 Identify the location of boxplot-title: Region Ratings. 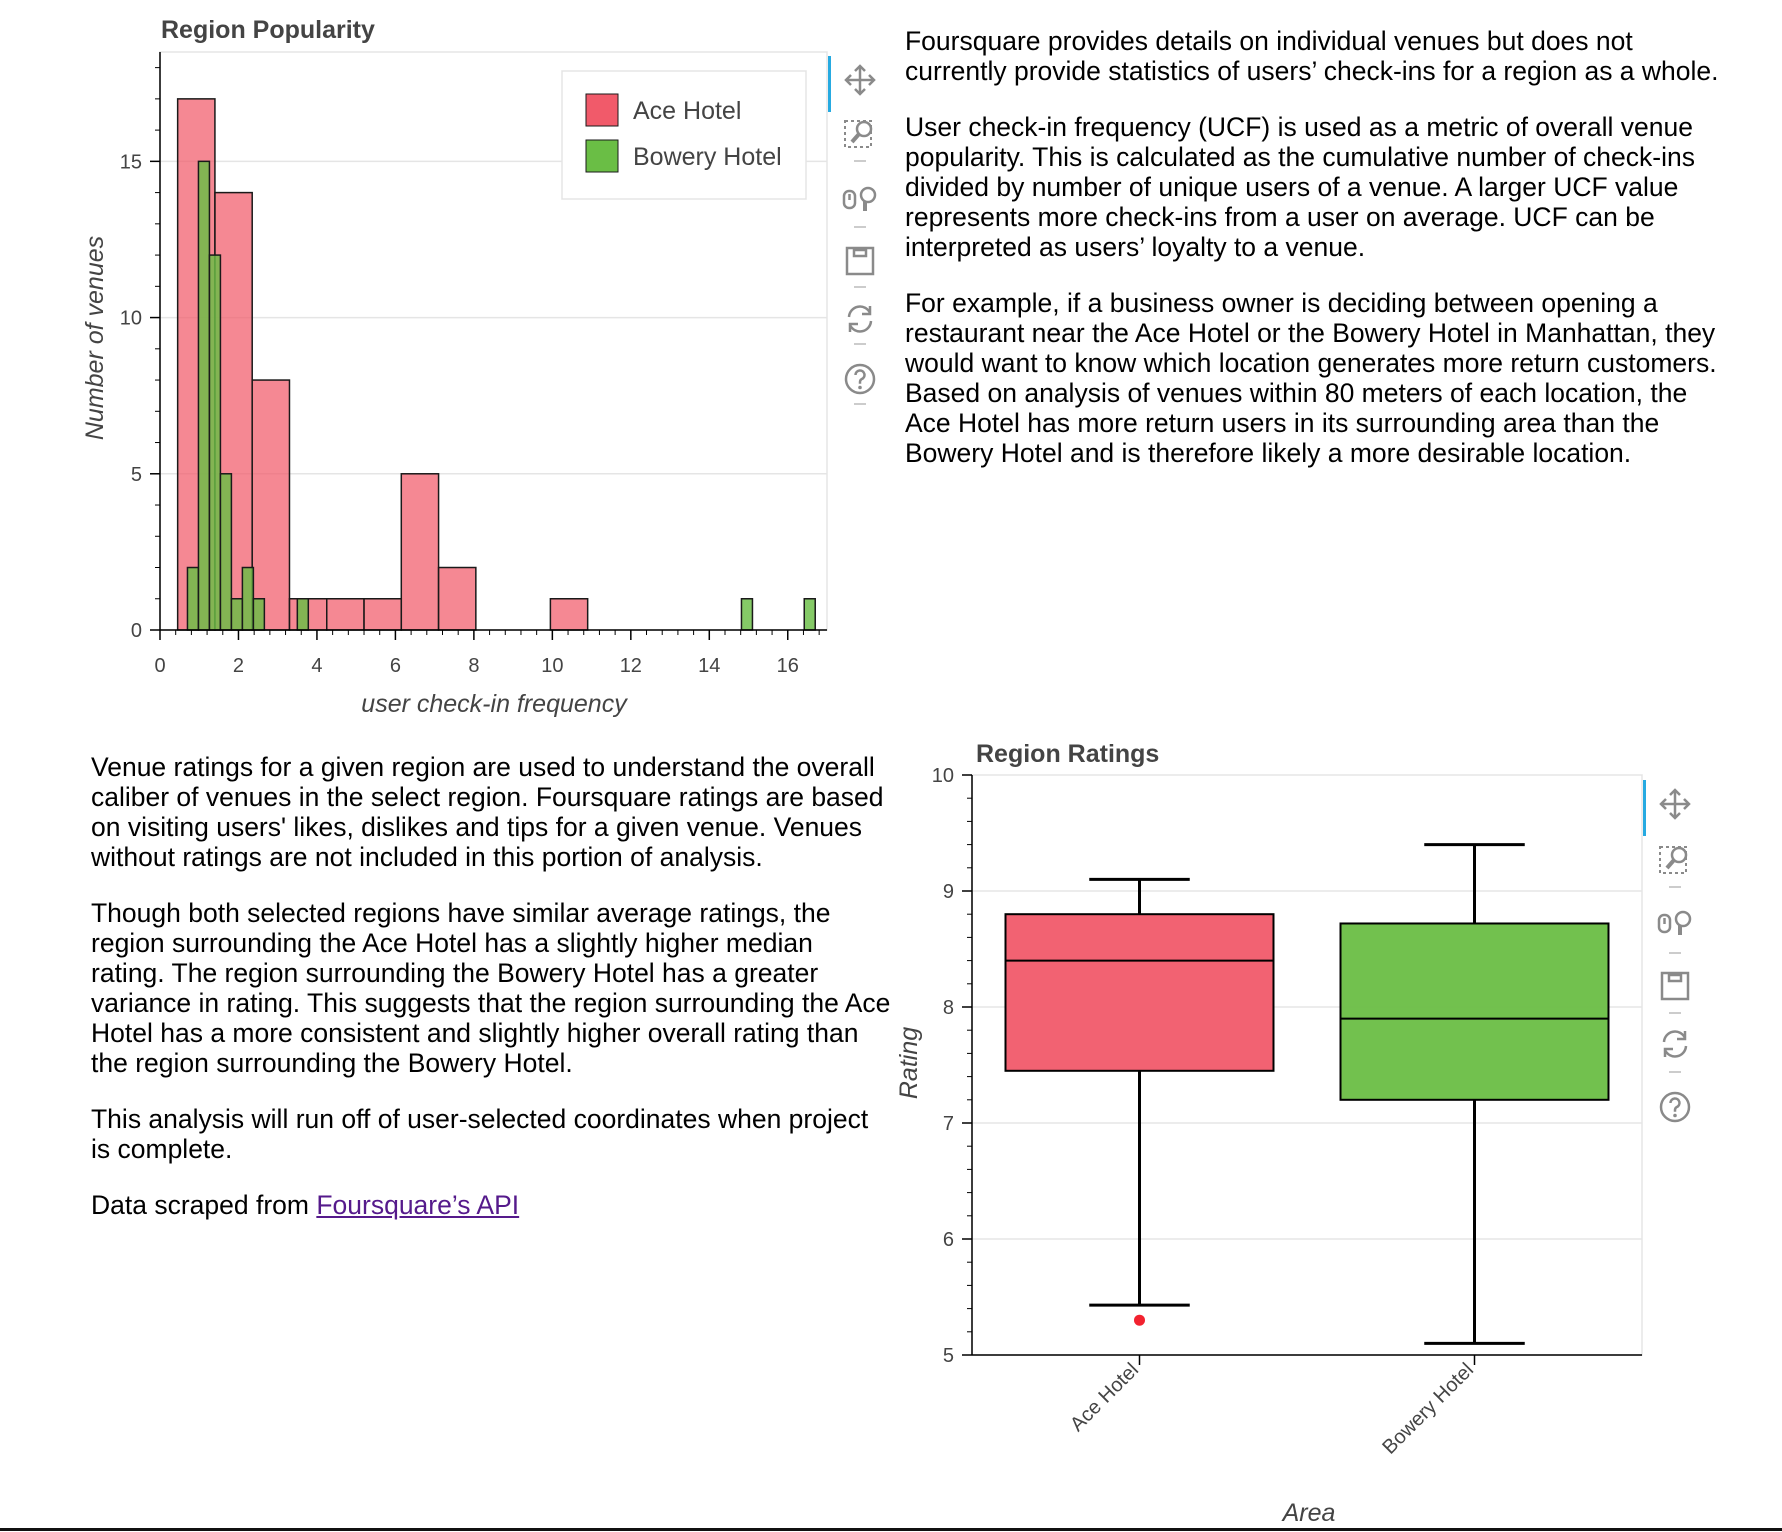
(1067, 754).